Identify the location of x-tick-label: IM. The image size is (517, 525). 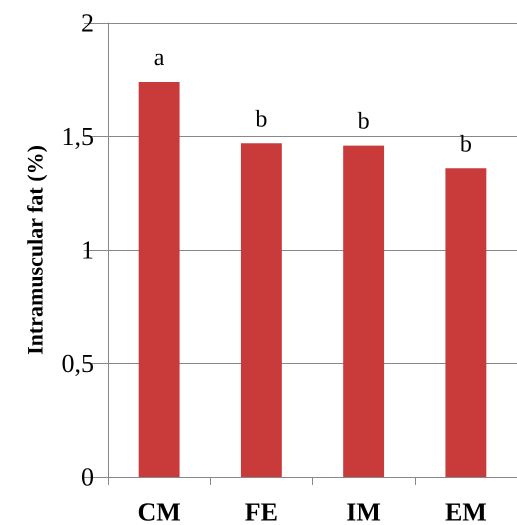
(363, 511).